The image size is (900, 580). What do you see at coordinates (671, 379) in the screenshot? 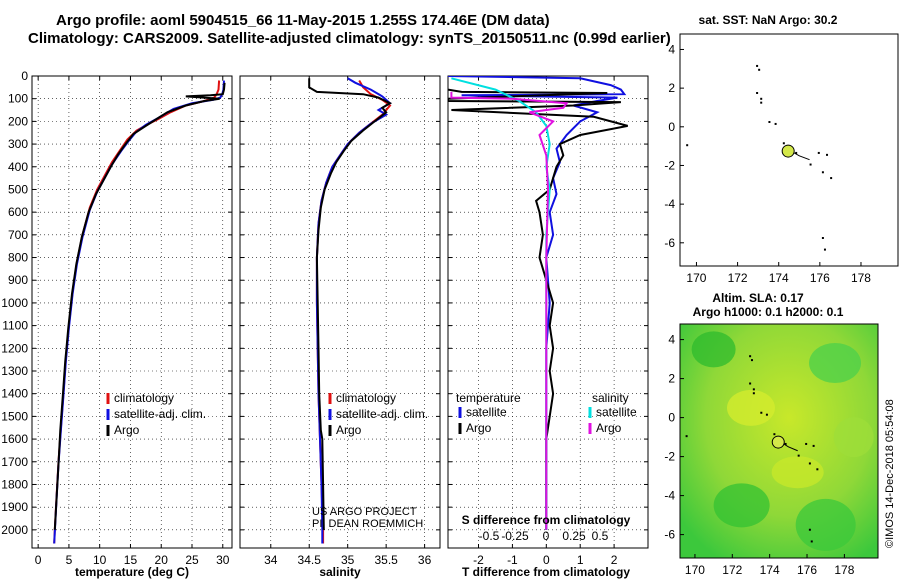
I see `map-y-tick-label: 2` at bounding box center [671, 379].